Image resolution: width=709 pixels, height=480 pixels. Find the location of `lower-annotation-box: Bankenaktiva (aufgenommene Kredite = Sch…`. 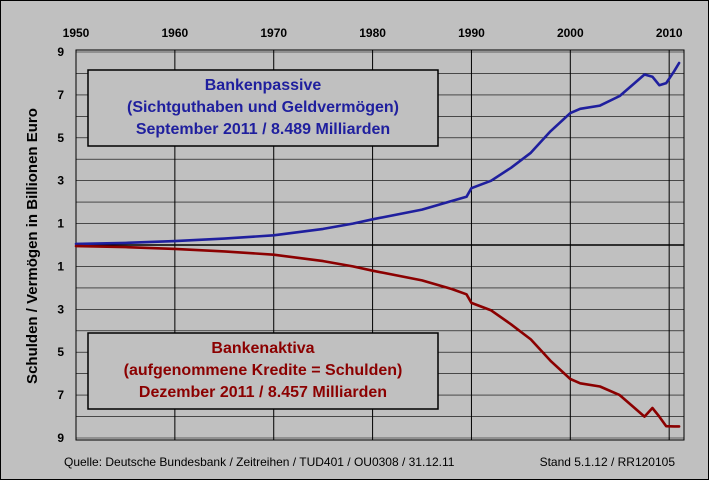

lower-annotation-box: Bankenaktiva (aufgenommene Kredite = Sch… is located at coordinates (263, 371).